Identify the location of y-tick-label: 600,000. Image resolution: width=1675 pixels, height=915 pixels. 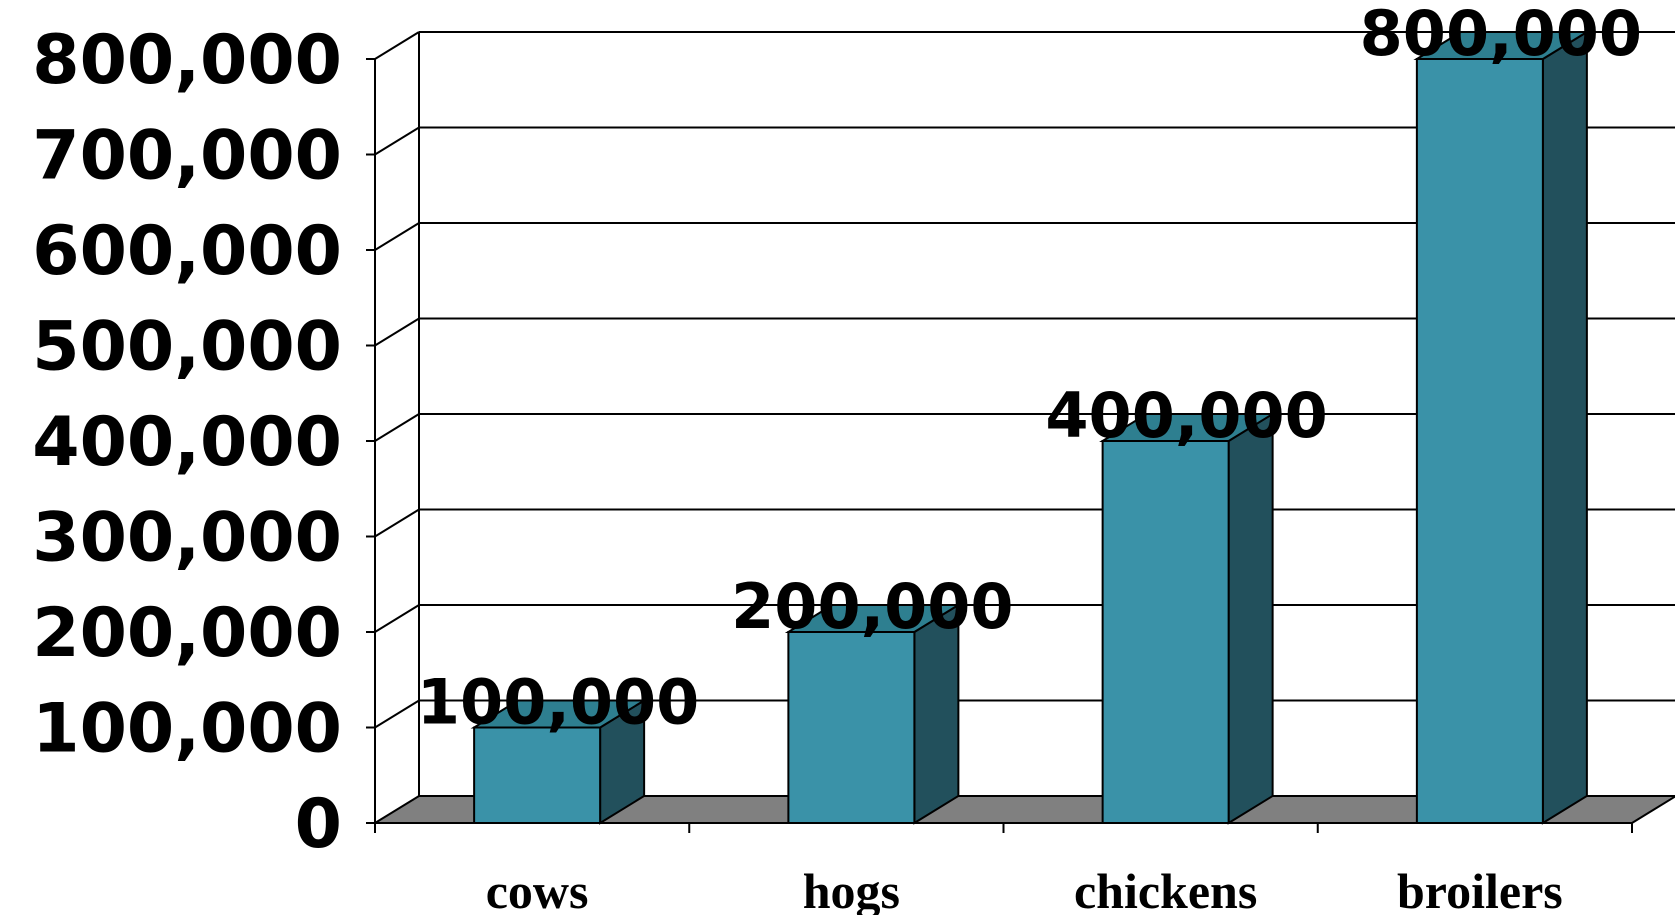
(187, 251).